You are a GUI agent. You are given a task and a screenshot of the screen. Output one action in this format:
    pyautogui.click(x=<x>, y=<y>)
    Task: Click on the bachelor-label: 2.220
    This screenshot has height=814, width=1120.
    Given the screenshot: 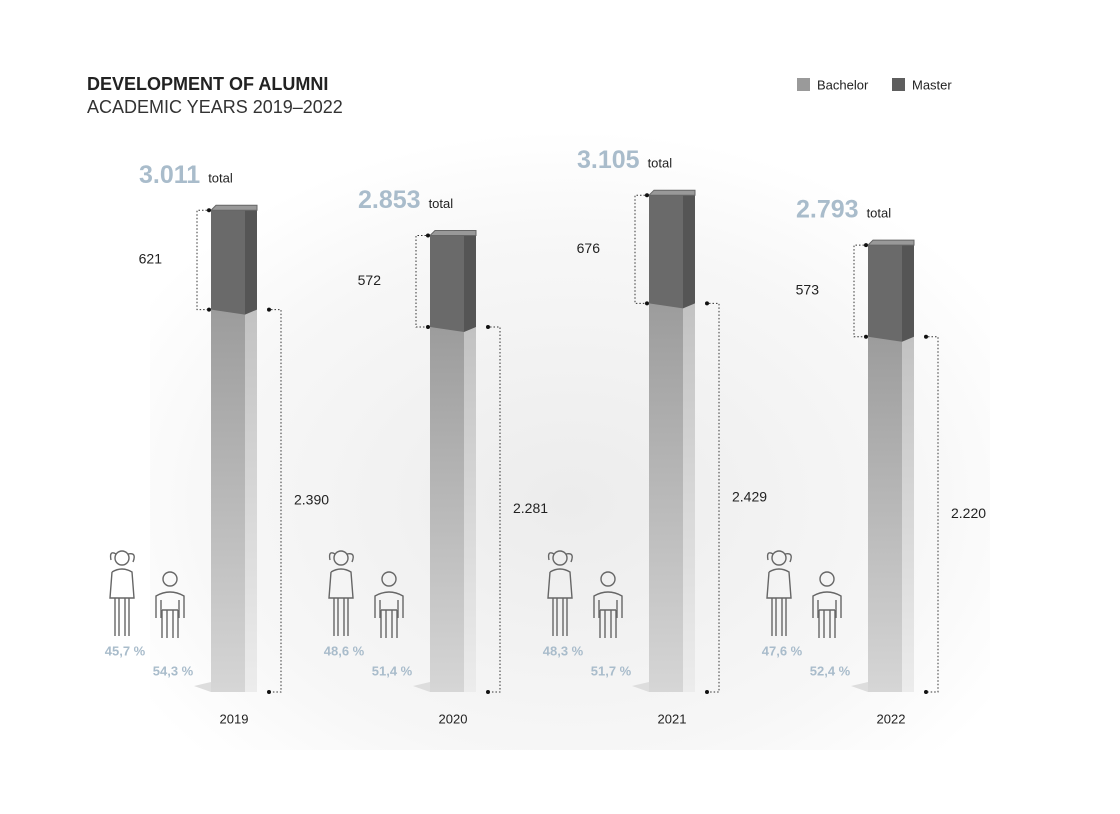 What is the action you would take?
    pyautogui.click(x=968, y=513)
    